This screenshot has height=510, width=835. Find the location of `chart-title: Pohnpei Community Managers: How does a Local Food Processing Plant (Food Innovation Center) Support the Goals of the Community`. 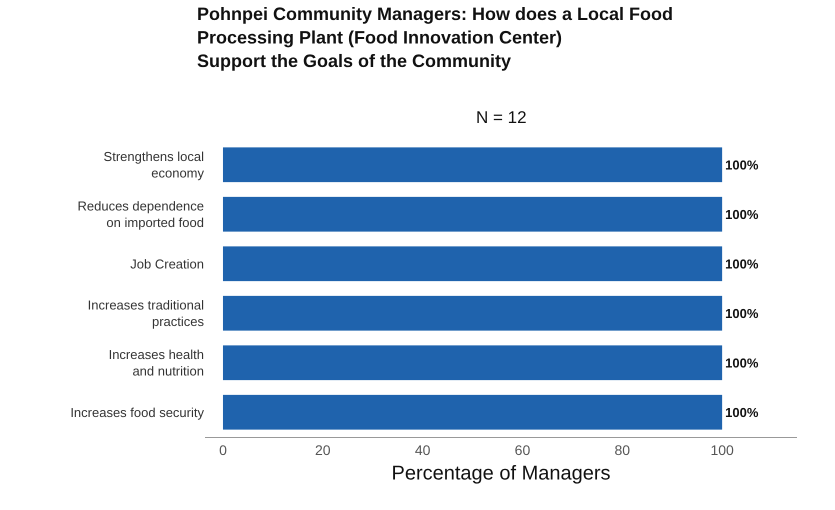

chart-title: Pohnpei Community Managers: How does a Local Food Processing Plant (Food Innovation Center) Support the Goals of the Community is located at coordinates (435, 37).